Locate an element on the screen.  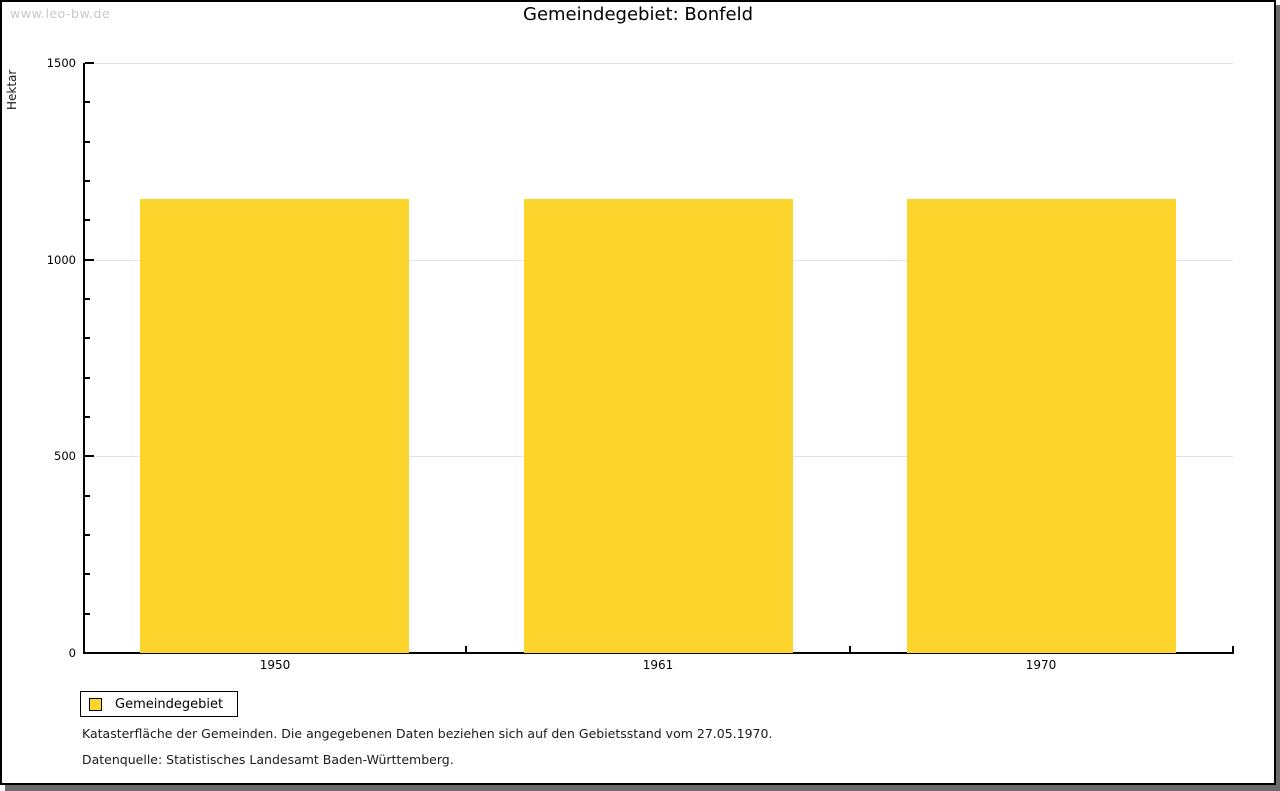
legend-color-swatch is located at coordinates (95, 704).